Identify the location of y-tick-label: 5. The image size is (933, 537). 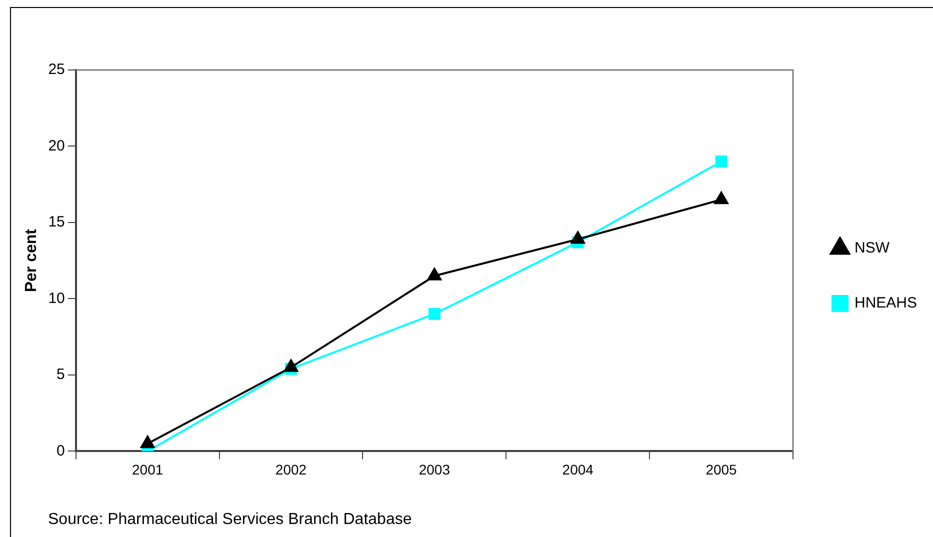
(60, 375).